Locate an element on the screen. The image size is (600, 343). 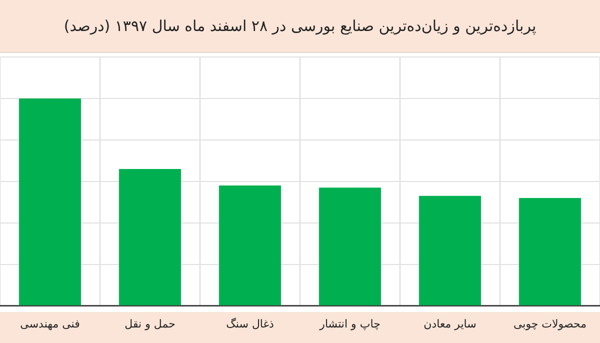
x-tick-label: سایر معادن is located at coordinates (450, 323).